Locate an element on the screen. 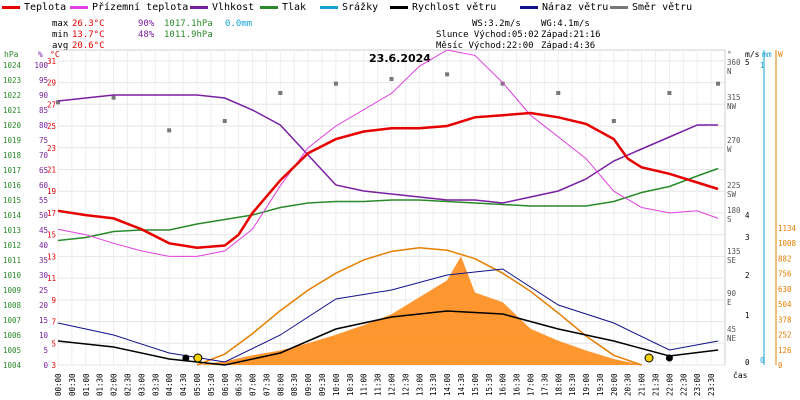 The image size is (800, 400). stats-sun-set: Západ:21:16 is located at coordinates (571, 35).